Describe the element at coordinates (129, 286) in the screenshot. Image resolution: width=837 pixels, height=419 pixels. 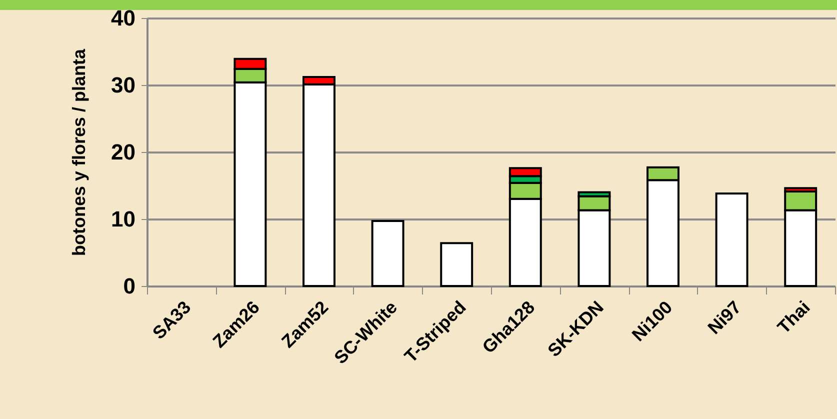
I see `y-tick-label: 0` at that location.